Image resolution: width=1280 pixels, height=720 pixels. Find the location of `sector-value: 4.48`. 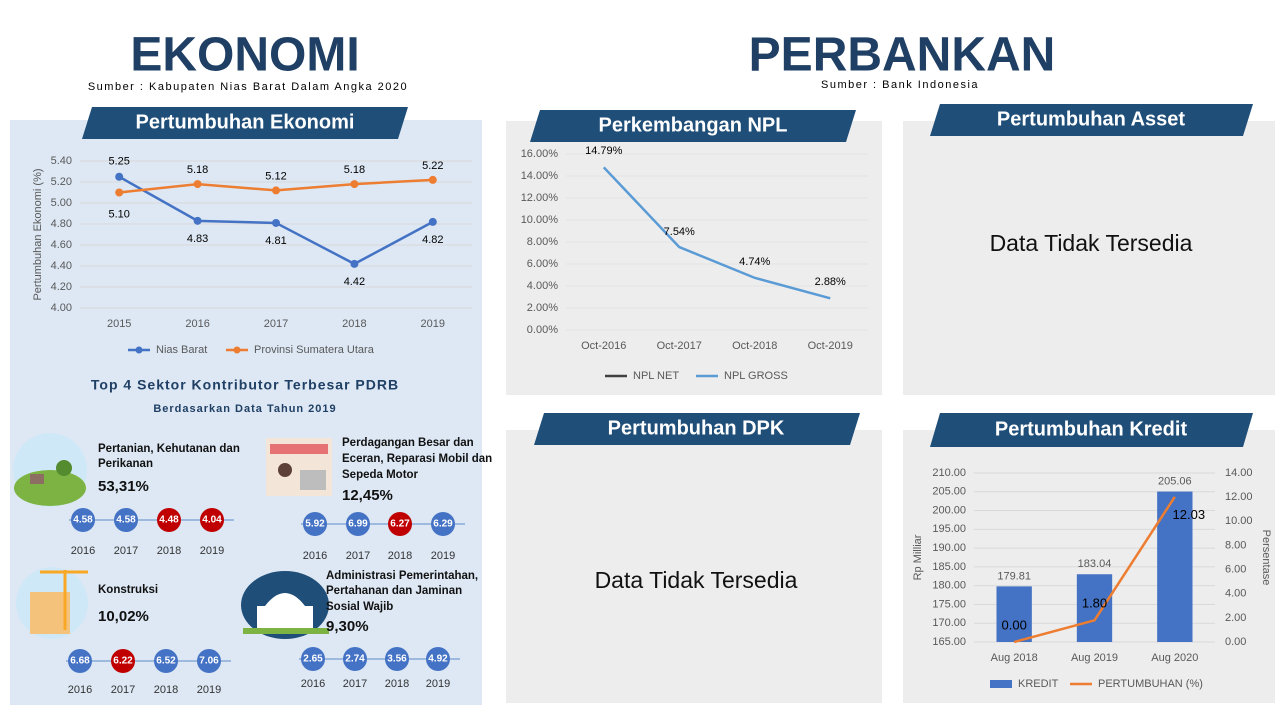

sector-value: 4.48 is located at coordinates (169, 520).